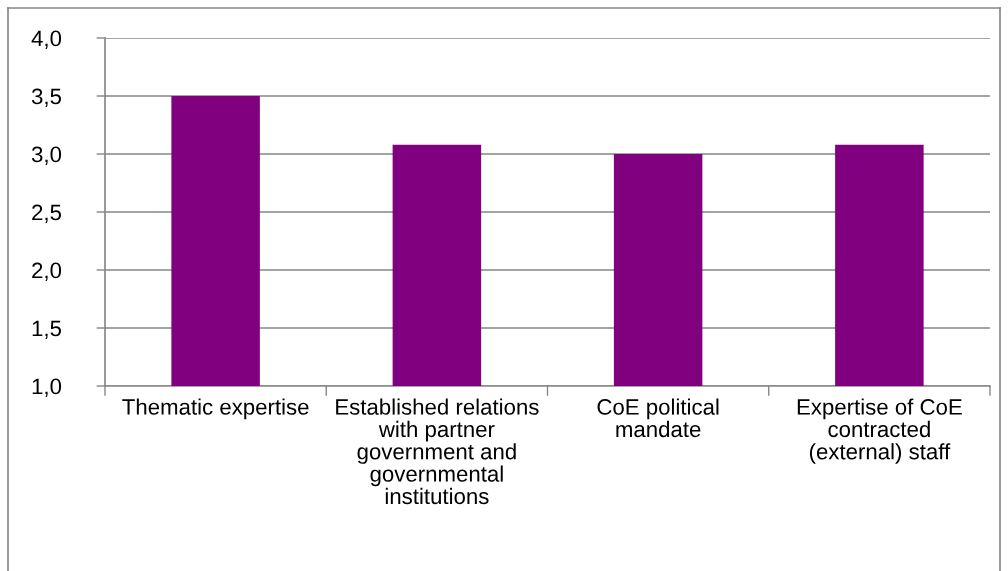 The height and width of the screenshot is (571, 1008). Describe the element at coordinates (46, 155) in the screenshot. I see `y-tick-label: 3,0` at that location.